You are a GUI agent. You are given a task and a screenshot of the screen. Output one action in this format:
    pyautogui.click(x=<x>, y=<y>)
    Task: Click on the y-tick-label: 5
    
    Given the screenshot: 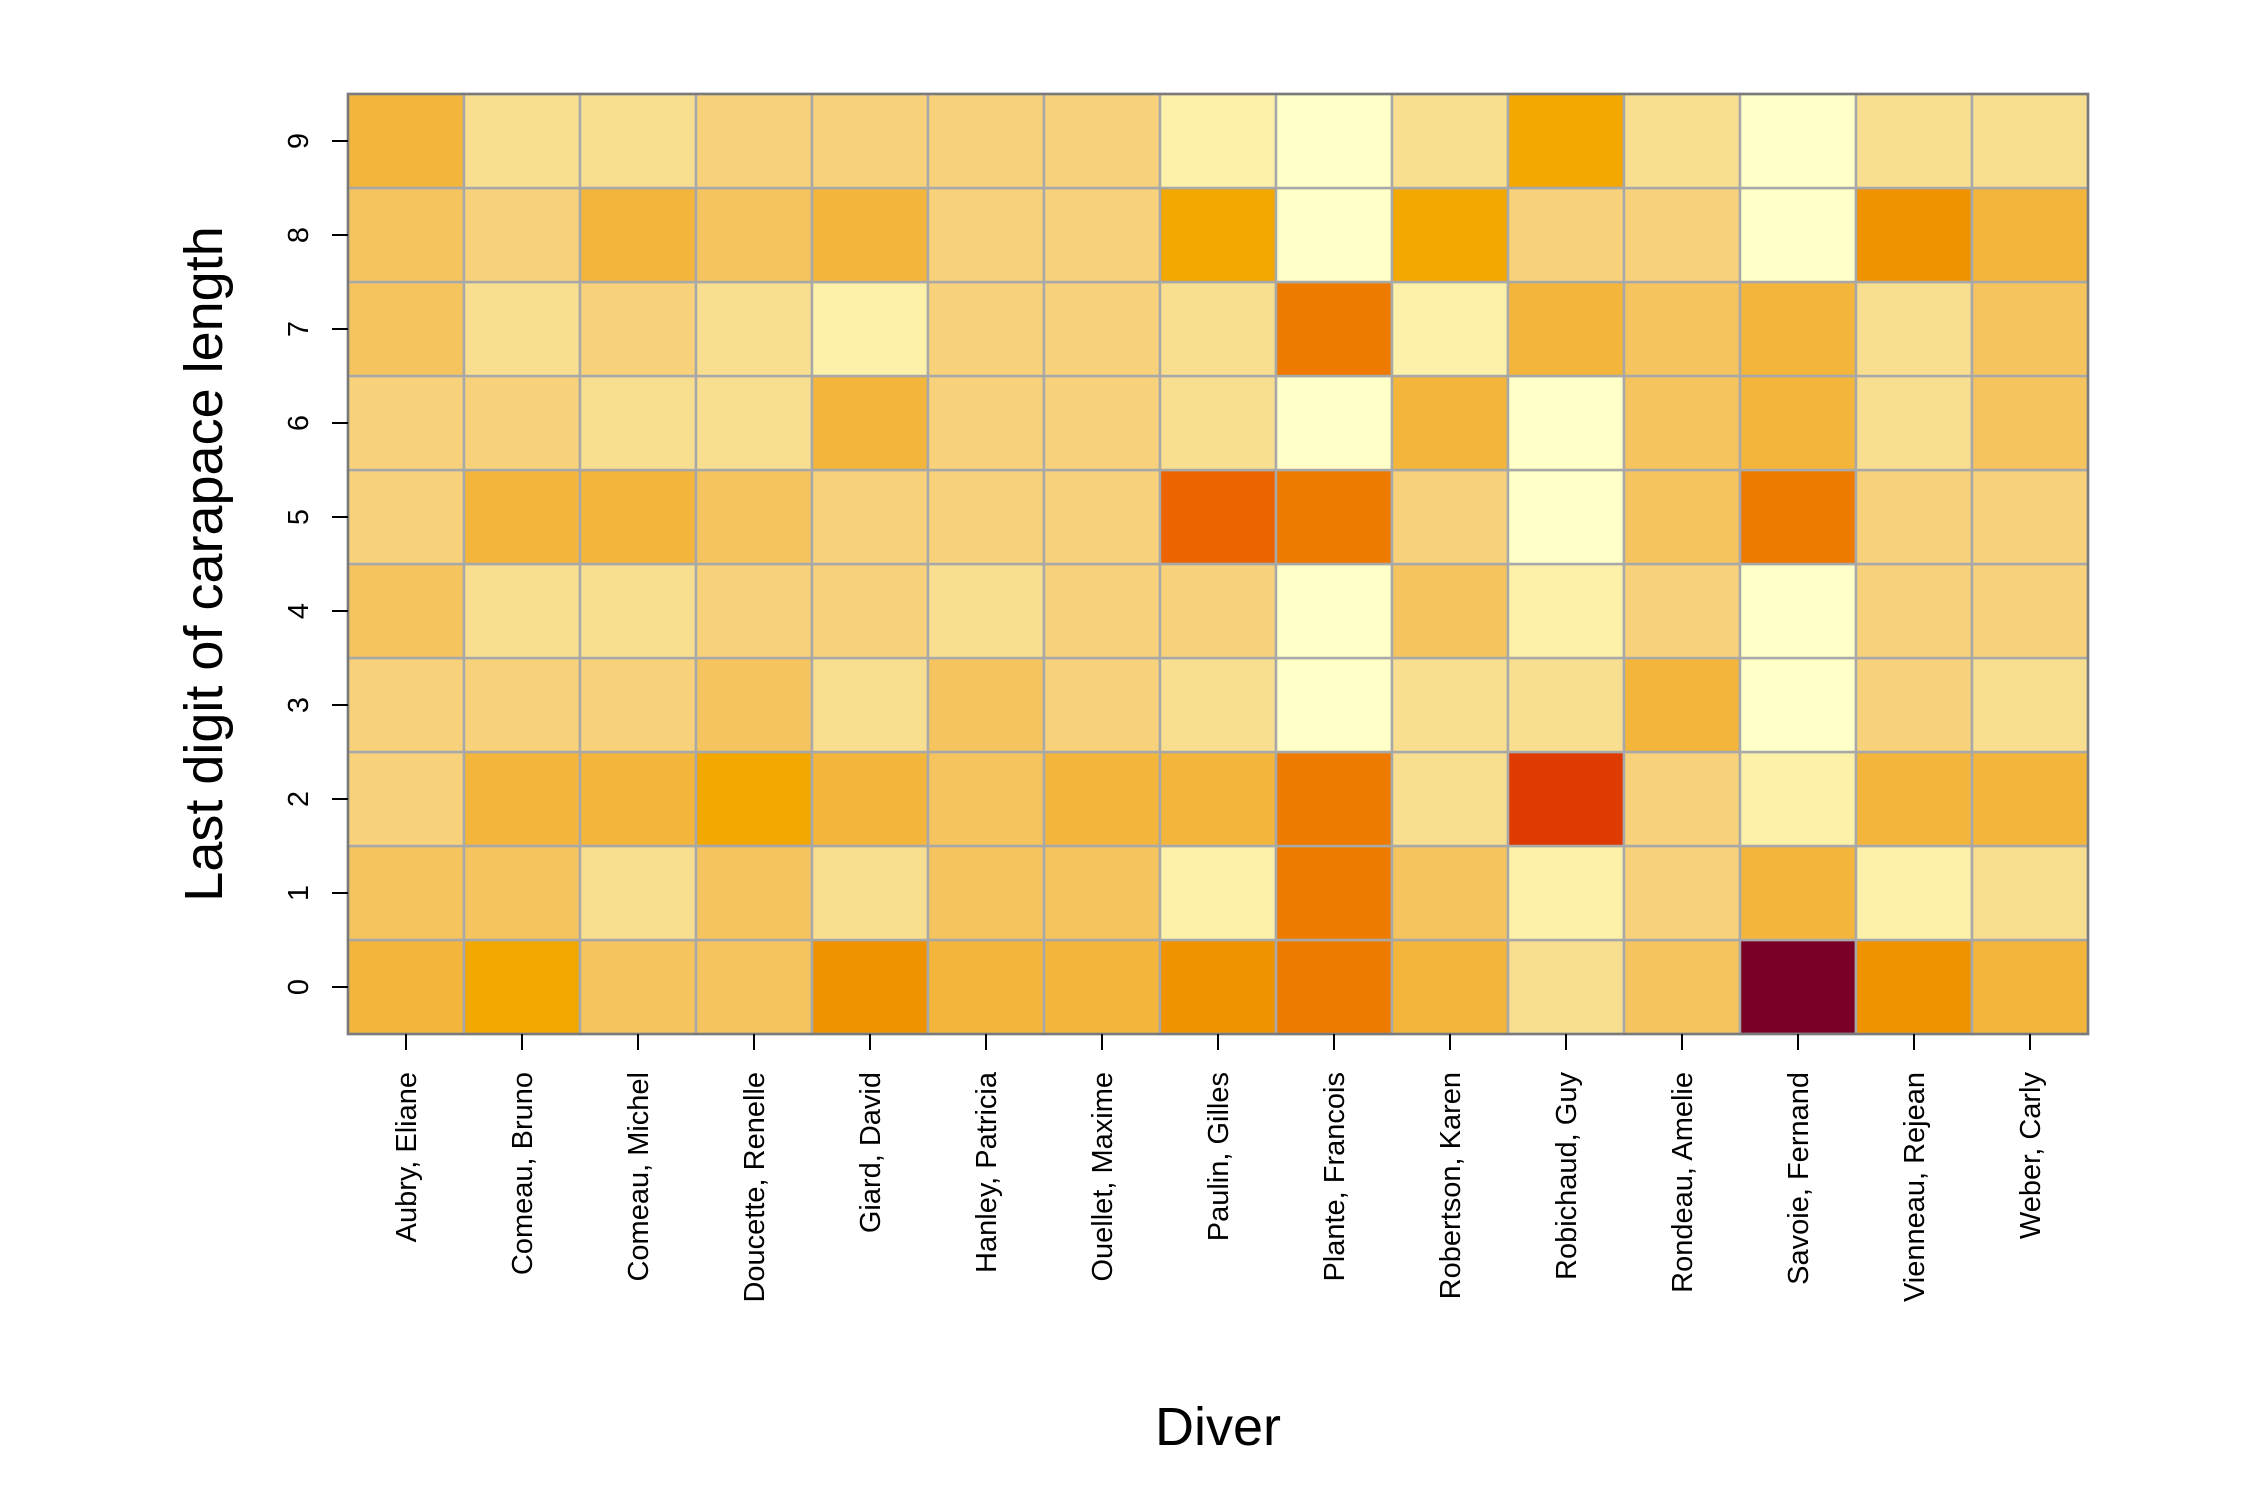 What is the action you would take?
    pyautogui.click(x=299, y=517)
    